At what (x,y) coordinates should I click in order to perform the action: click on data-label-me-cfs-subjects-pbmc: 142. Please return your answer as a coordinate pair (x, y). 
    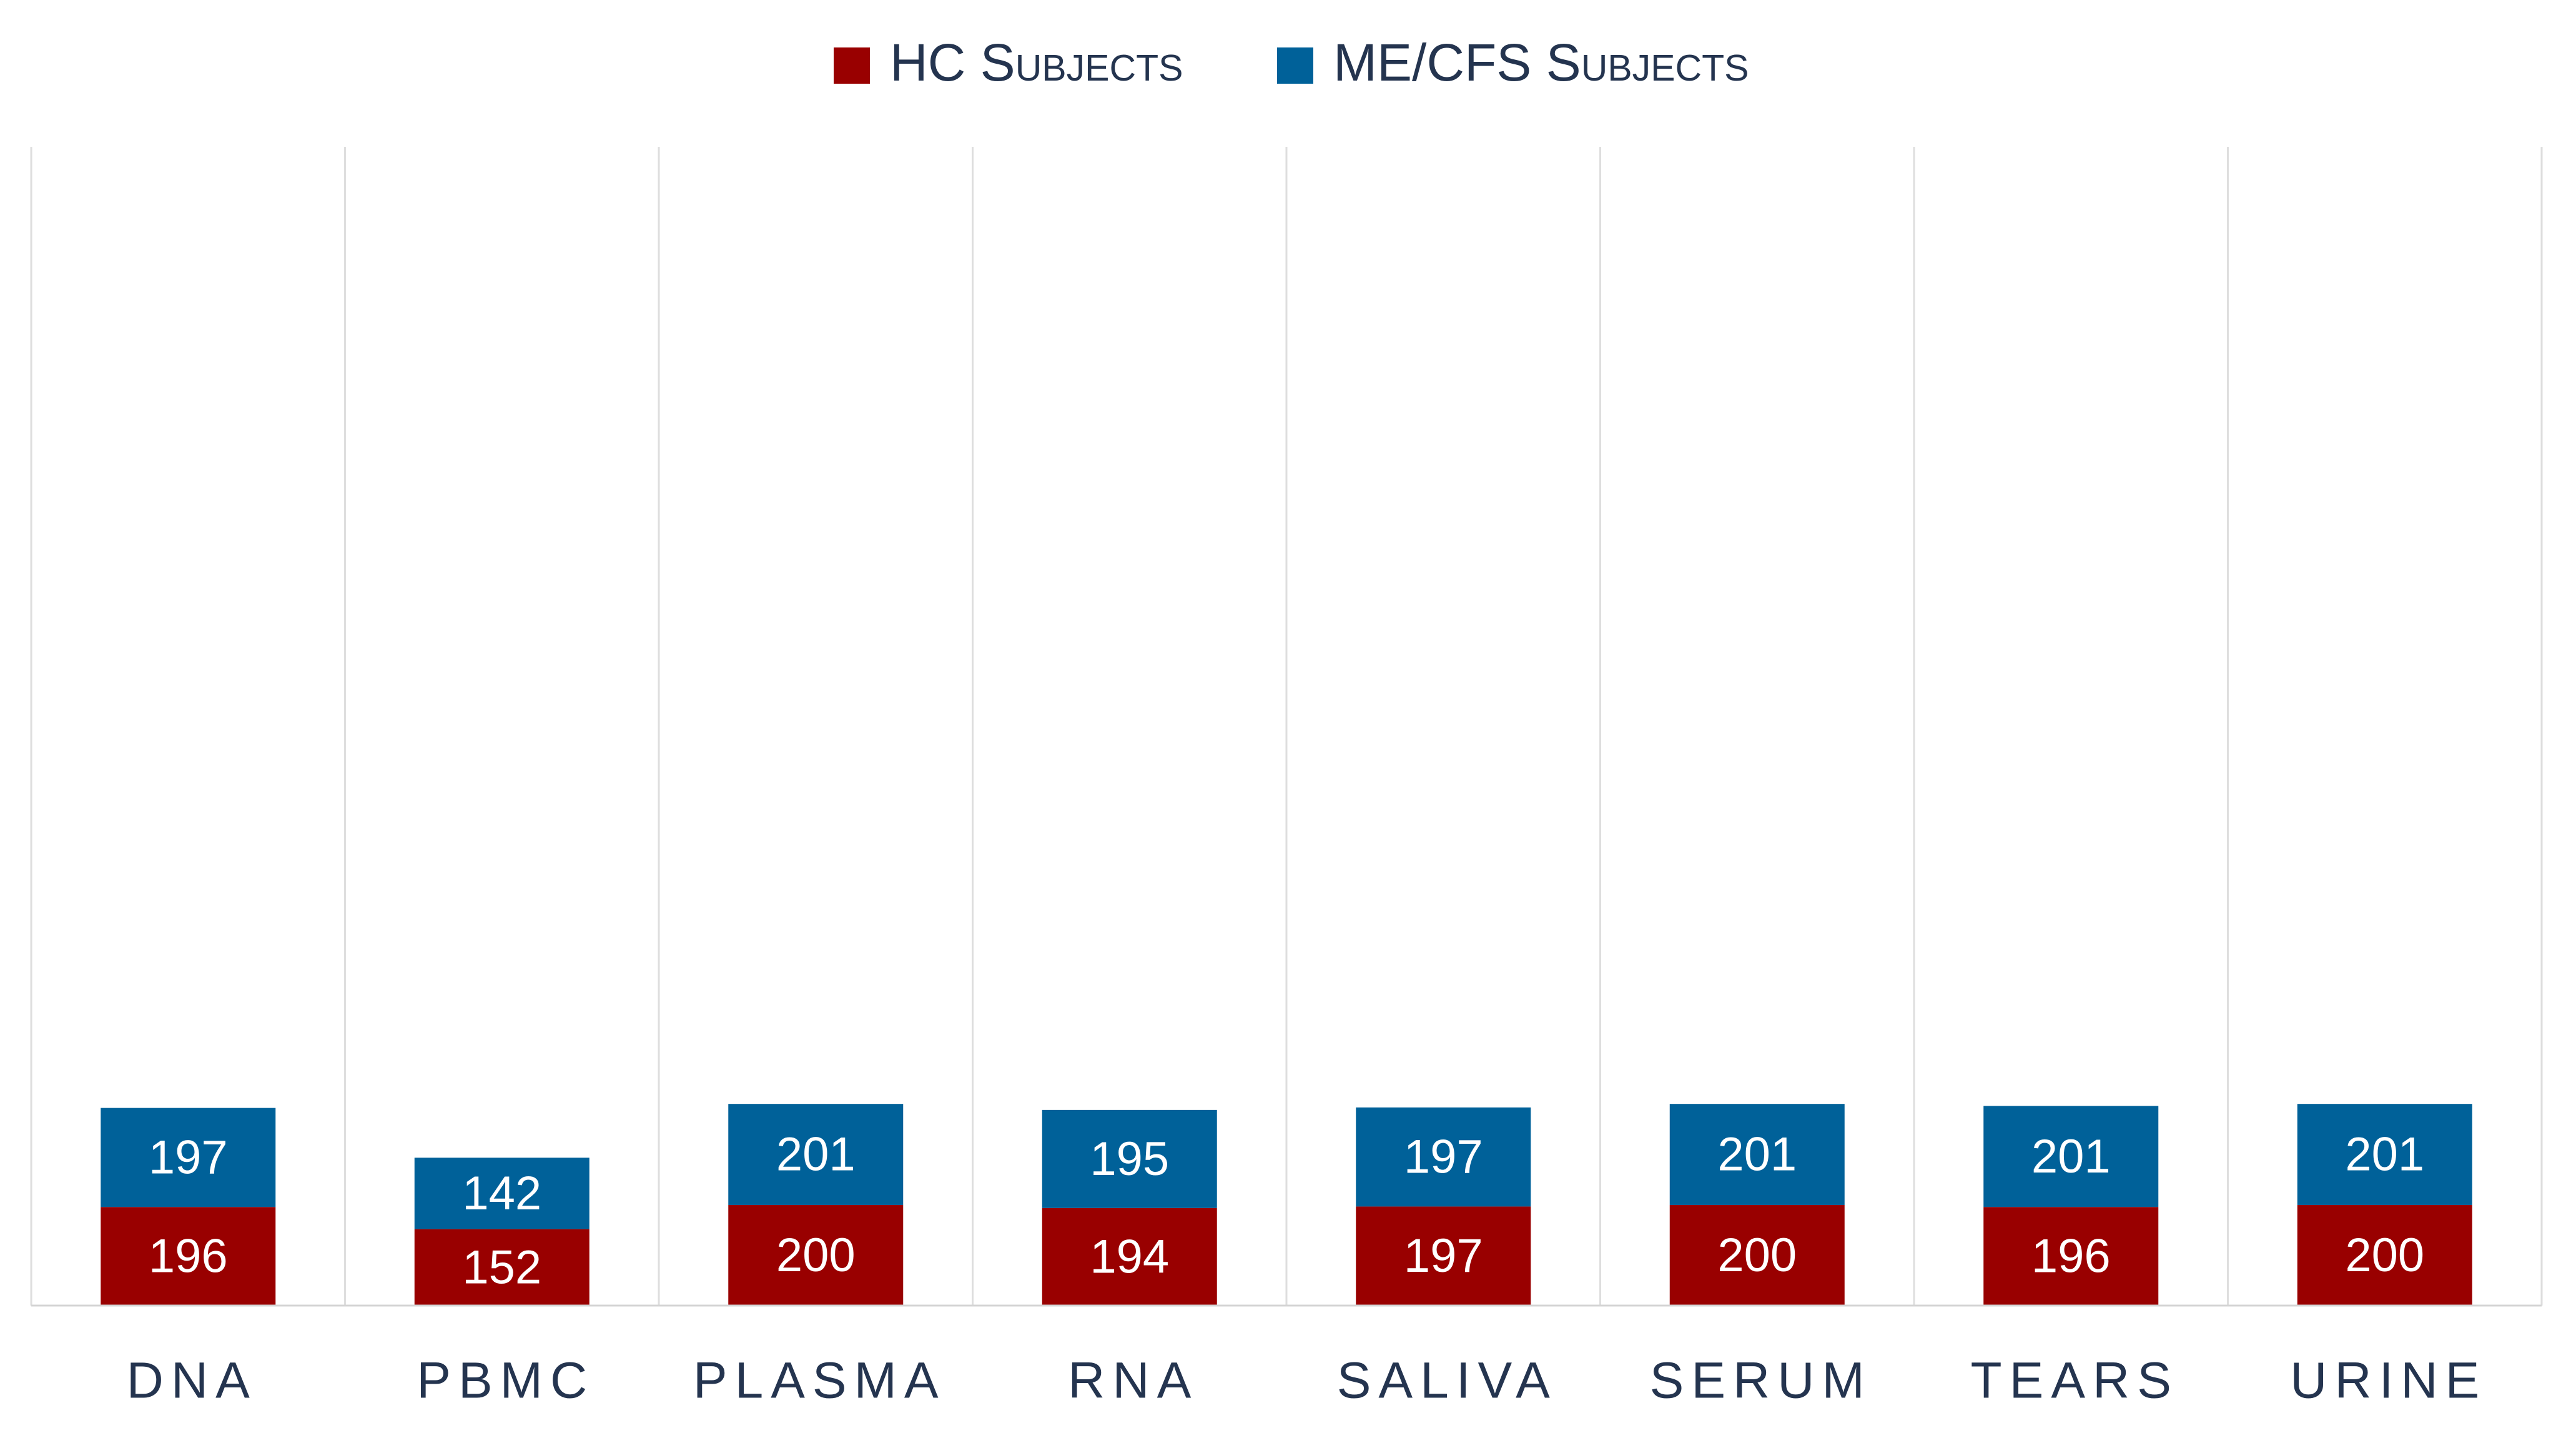
    Looking at the image, I should click on (502, 1193).